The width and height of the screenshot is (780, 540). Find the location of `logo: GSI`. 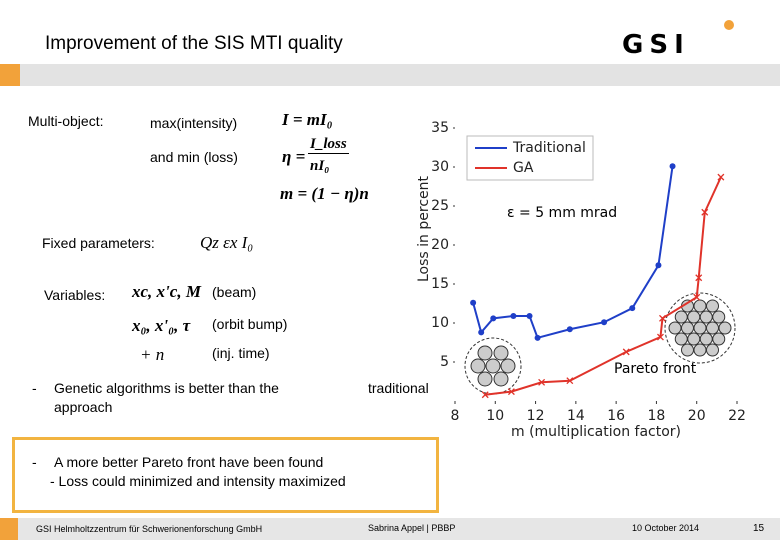

logo: GSI is located at coordinates (656, 45).